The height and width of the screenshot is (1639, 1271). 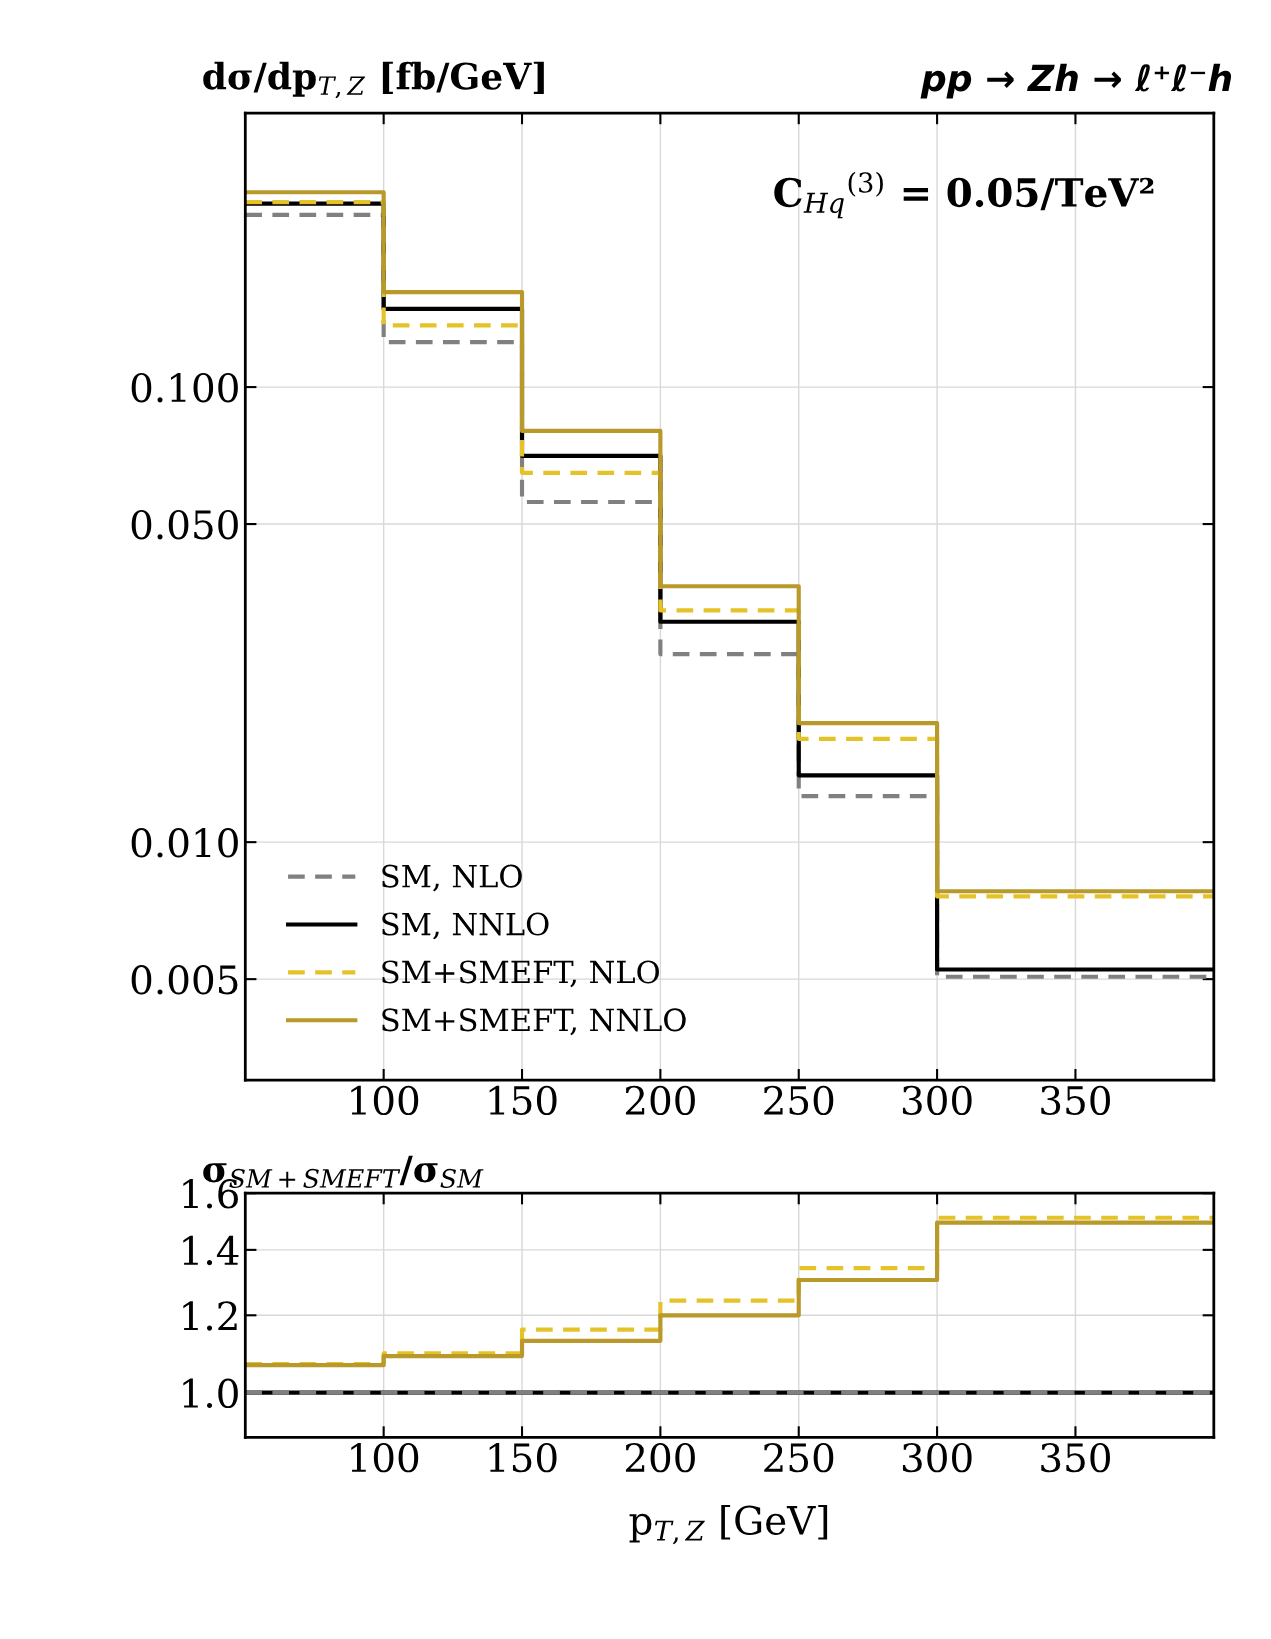 What do you see at coordinates (1076, 81) in the screenshot?
I see `chart-title: pp → Zh → ℓ⁺ℓ⁻h` at bounding box center [1076, 81].